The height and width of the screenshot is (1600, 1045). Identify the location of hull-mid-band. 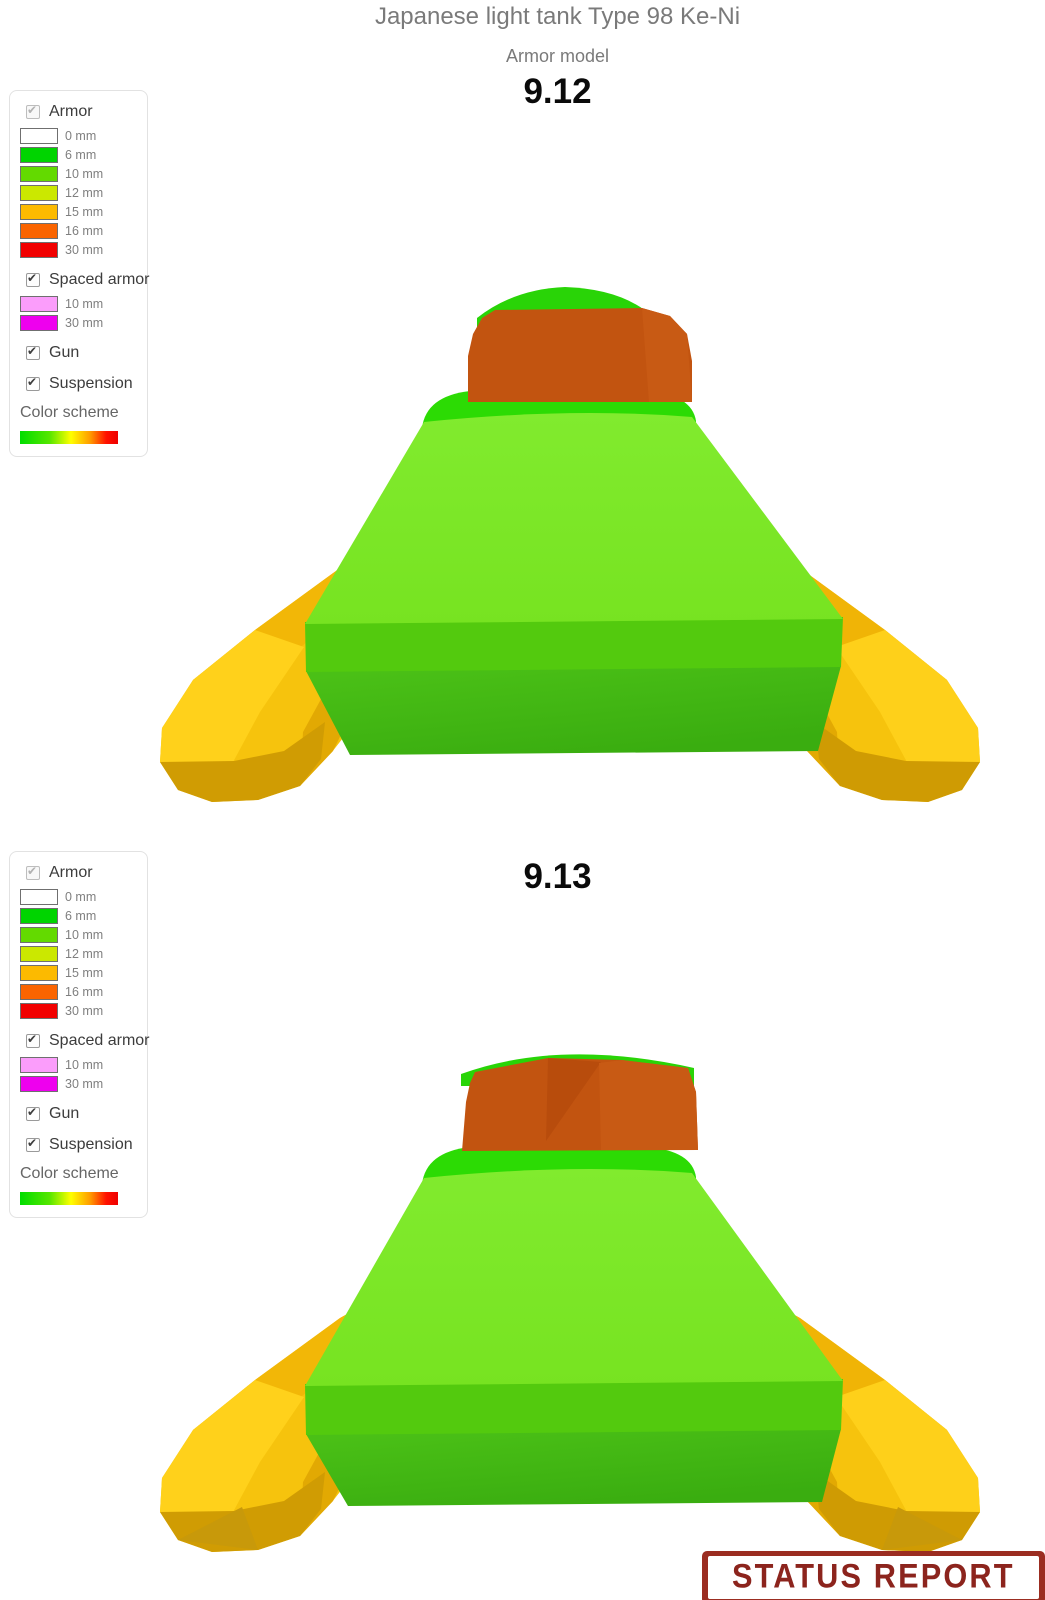
(574, 1407).